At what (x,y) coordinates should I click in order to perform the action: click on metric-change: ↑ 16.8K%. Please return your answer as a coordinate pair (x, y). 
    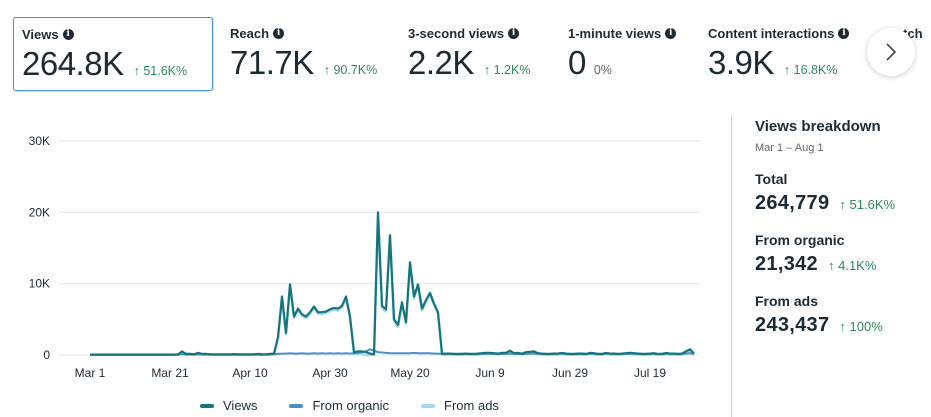
    Looking at the image, I should click on (810, 70).